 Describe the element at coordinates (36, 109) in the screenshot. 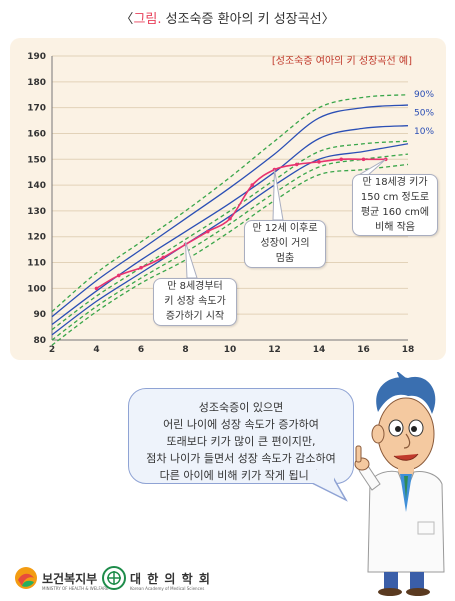

I see `y-tick-label: 170` at that location.